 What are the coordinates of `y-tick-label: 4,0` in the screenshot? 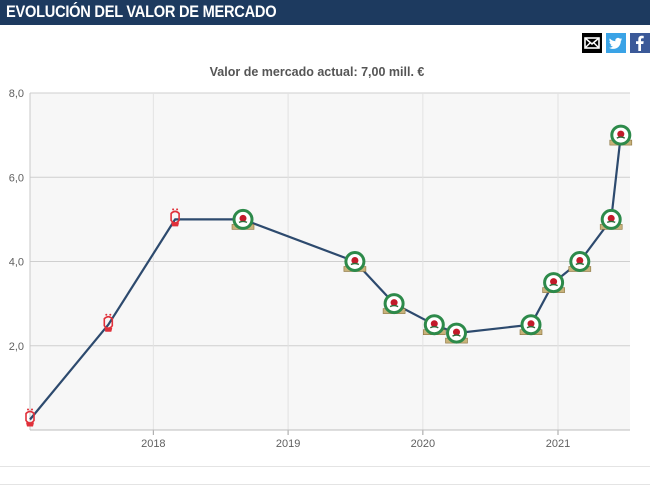 It's located at (16, 263).